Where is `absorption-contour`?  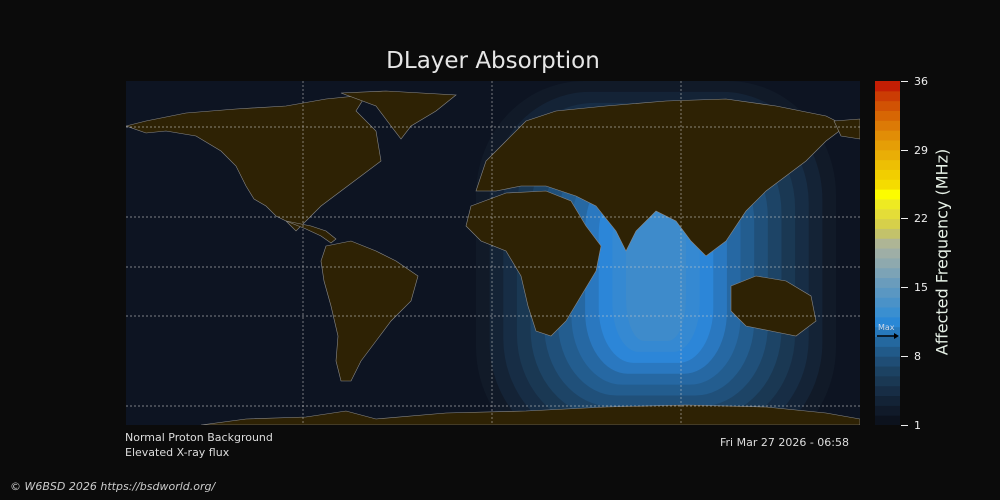 absorption-contour is located at coordinates (656, 271).